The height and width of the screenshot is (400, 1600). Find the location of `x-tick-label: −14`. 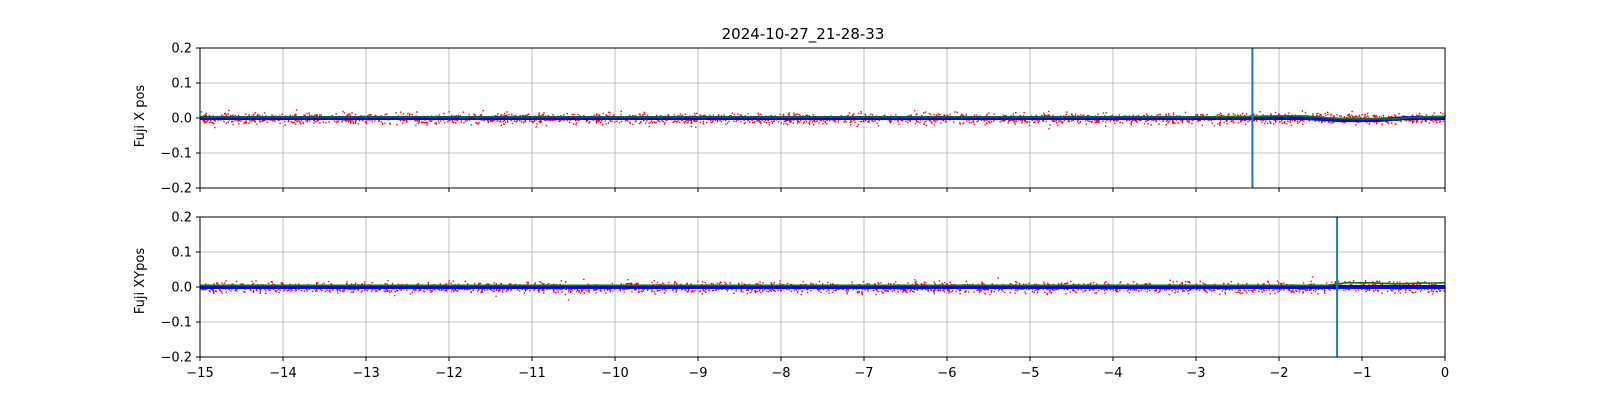

x-tick-label: −14 is located at coordinates (282, 373).